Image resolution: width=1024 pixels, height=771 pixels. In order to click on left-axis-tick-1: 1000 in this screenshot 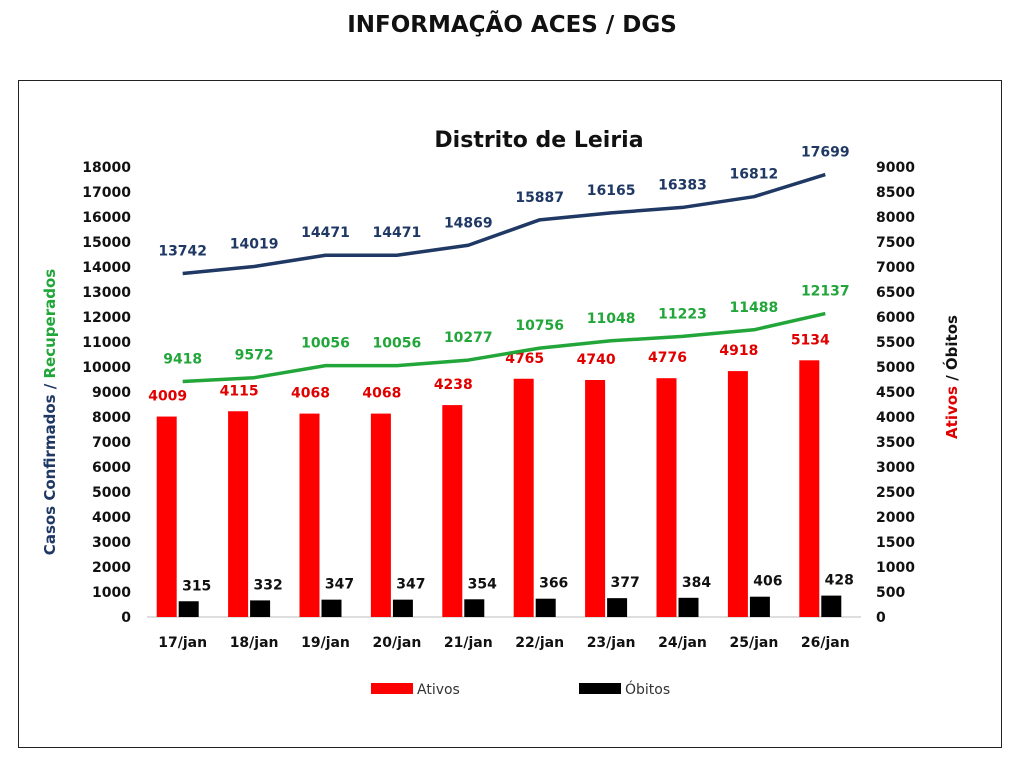, I will do `click(111, 593)`.